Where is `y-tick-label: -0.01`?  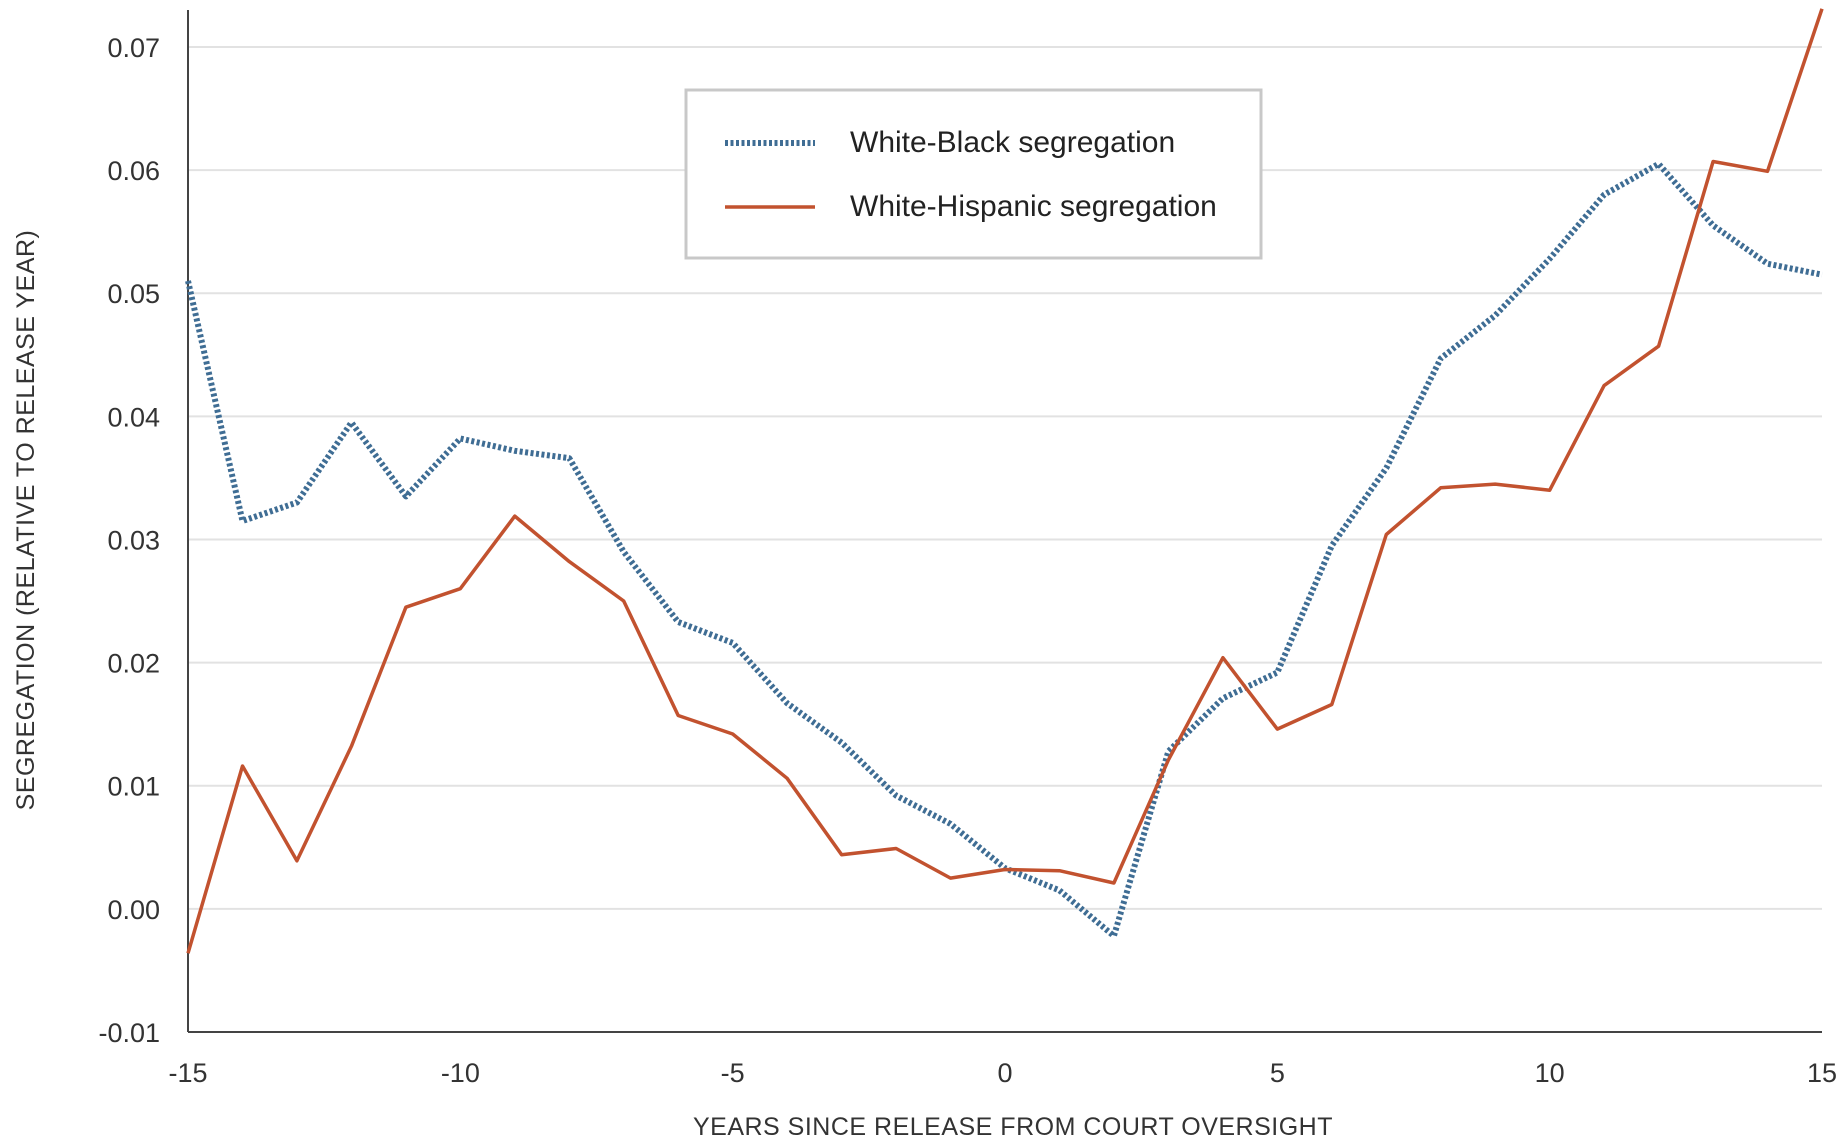
y-tick-label: -0.01 is located at coordinates (129, 1033).